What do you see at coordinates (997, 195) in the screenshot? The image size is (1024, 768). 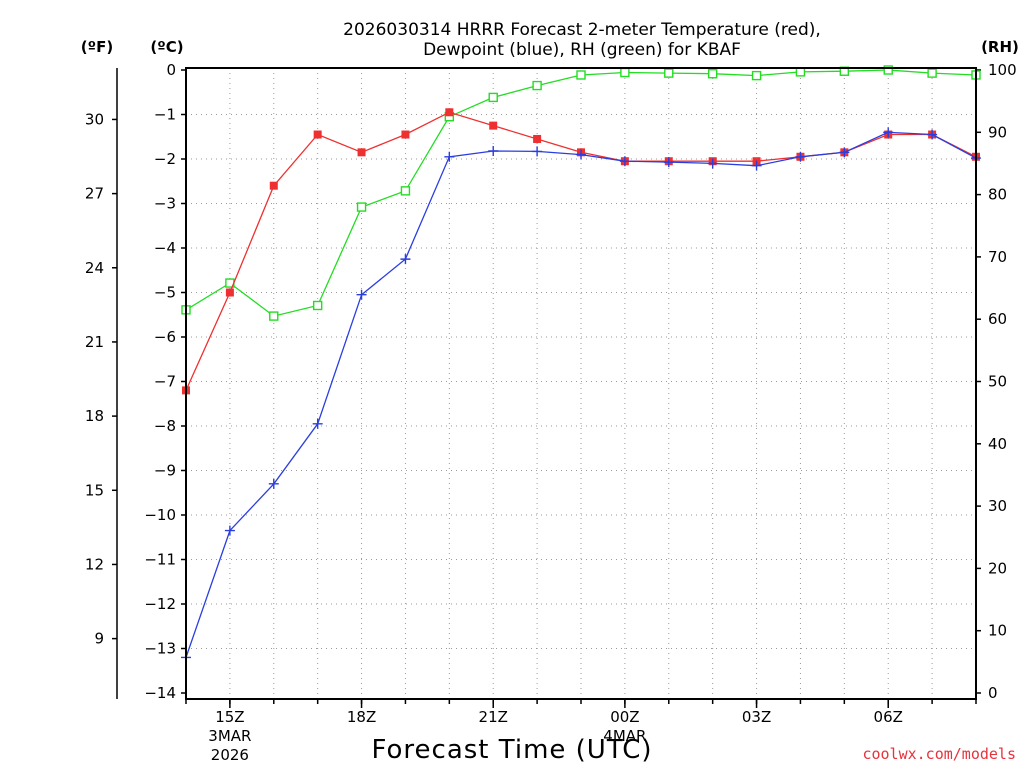 I see `rh-tick-label: 80` at bounding box center [997, 195].